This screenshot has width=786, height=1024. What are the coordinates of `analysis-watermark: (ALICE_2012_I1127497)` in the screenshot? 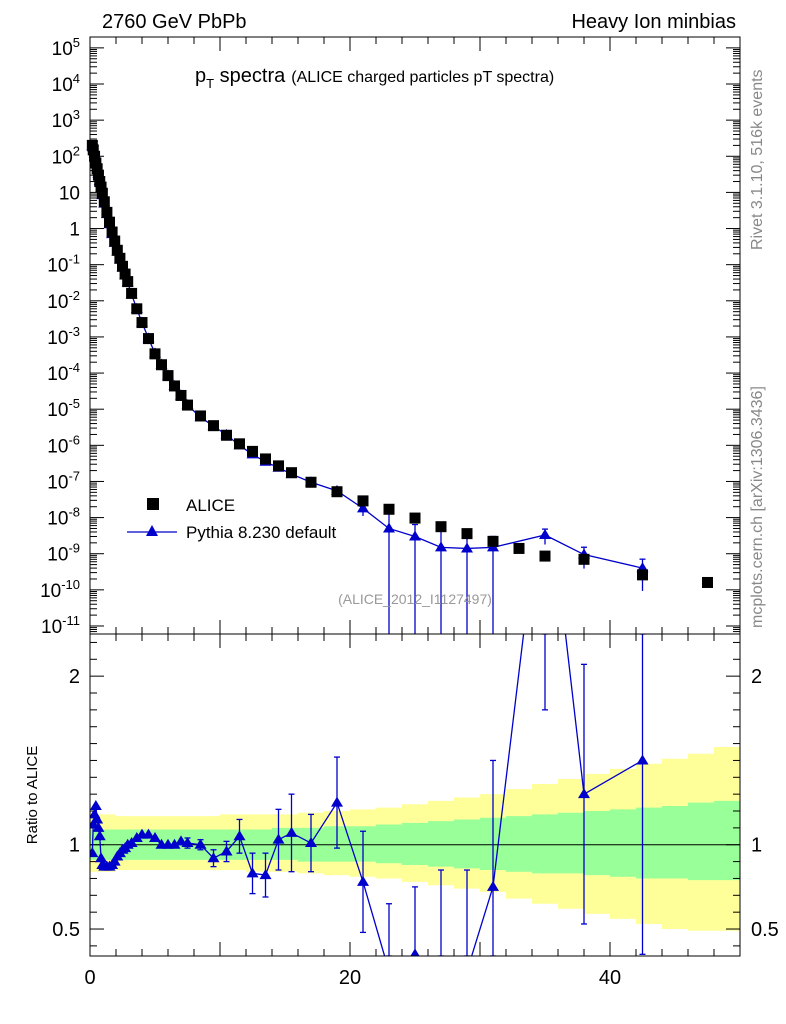 It's located at (415, 599).